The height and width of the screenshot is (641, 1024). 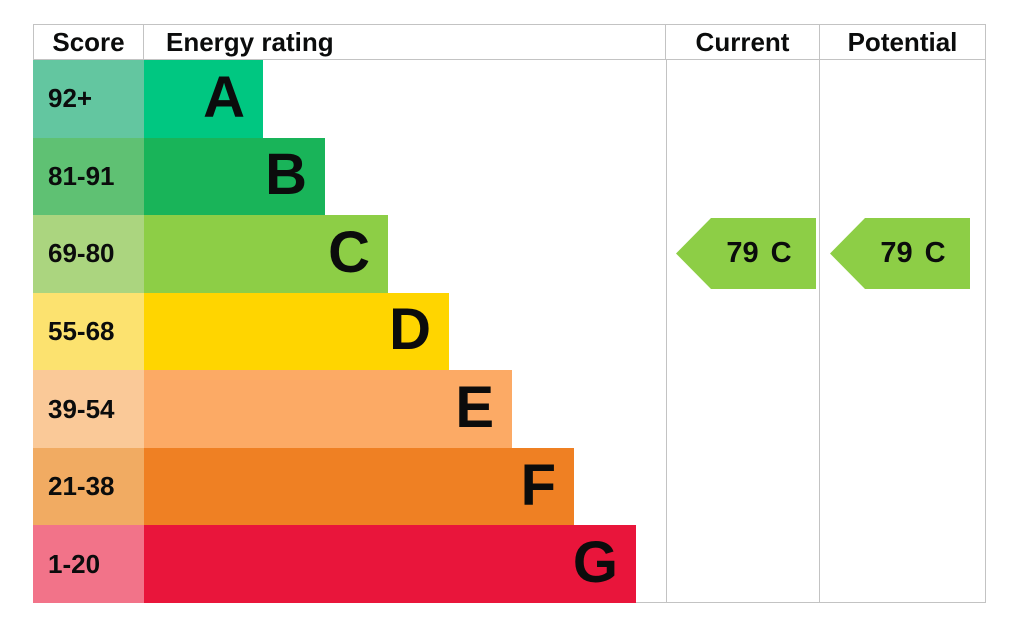 I want to click on band-bar-d: D, so click(x=296, y=331).